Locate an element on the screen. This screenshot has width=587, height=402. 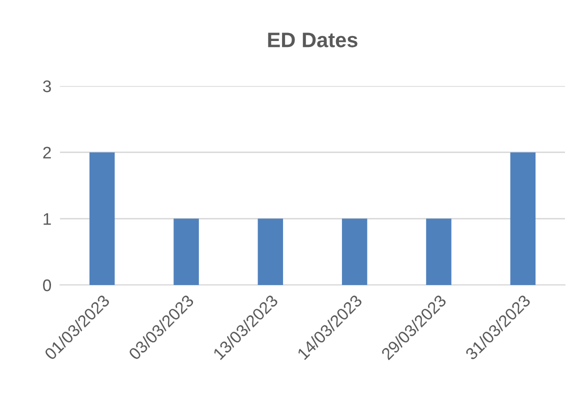
y-tick-label: 1 is located at coordinates (47, 219).